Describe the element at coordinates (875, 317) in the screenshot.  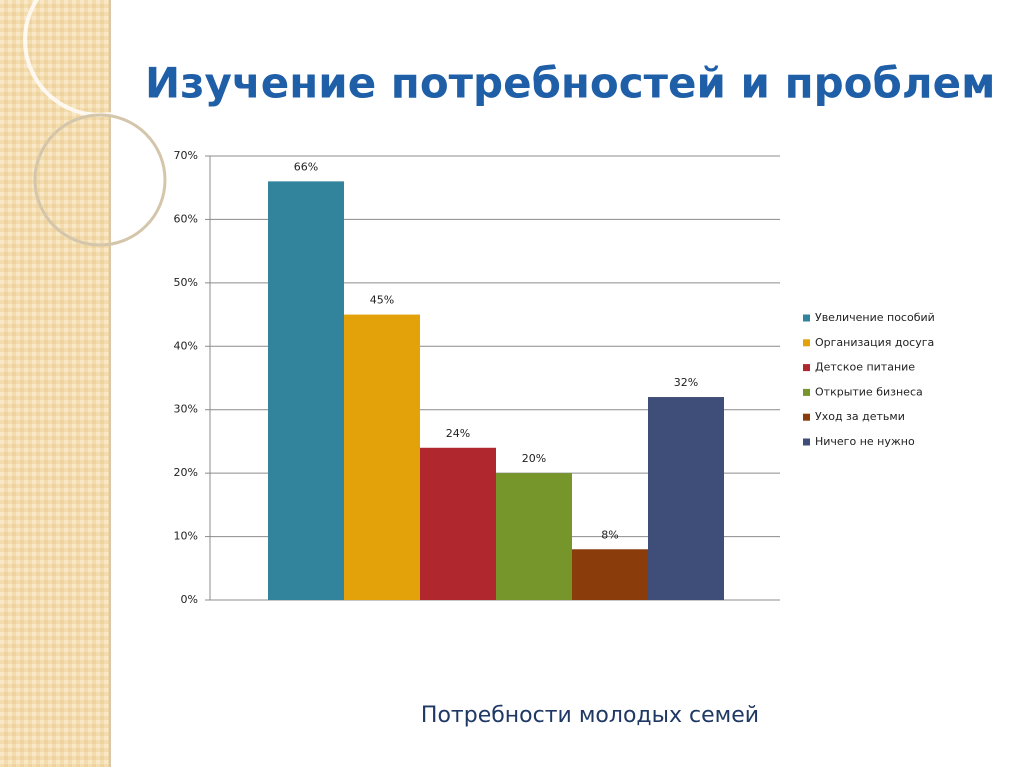
I see `legend-label: Увеличение пособий` at that location.